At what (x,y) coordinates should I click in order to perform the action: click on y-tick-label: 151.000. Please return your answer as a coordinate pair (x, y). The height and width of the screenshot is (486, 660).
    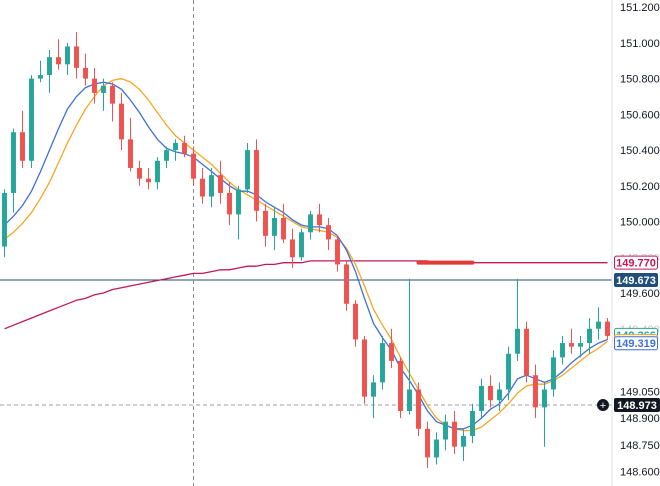
    Looking at the image, I should click on (640, 44).